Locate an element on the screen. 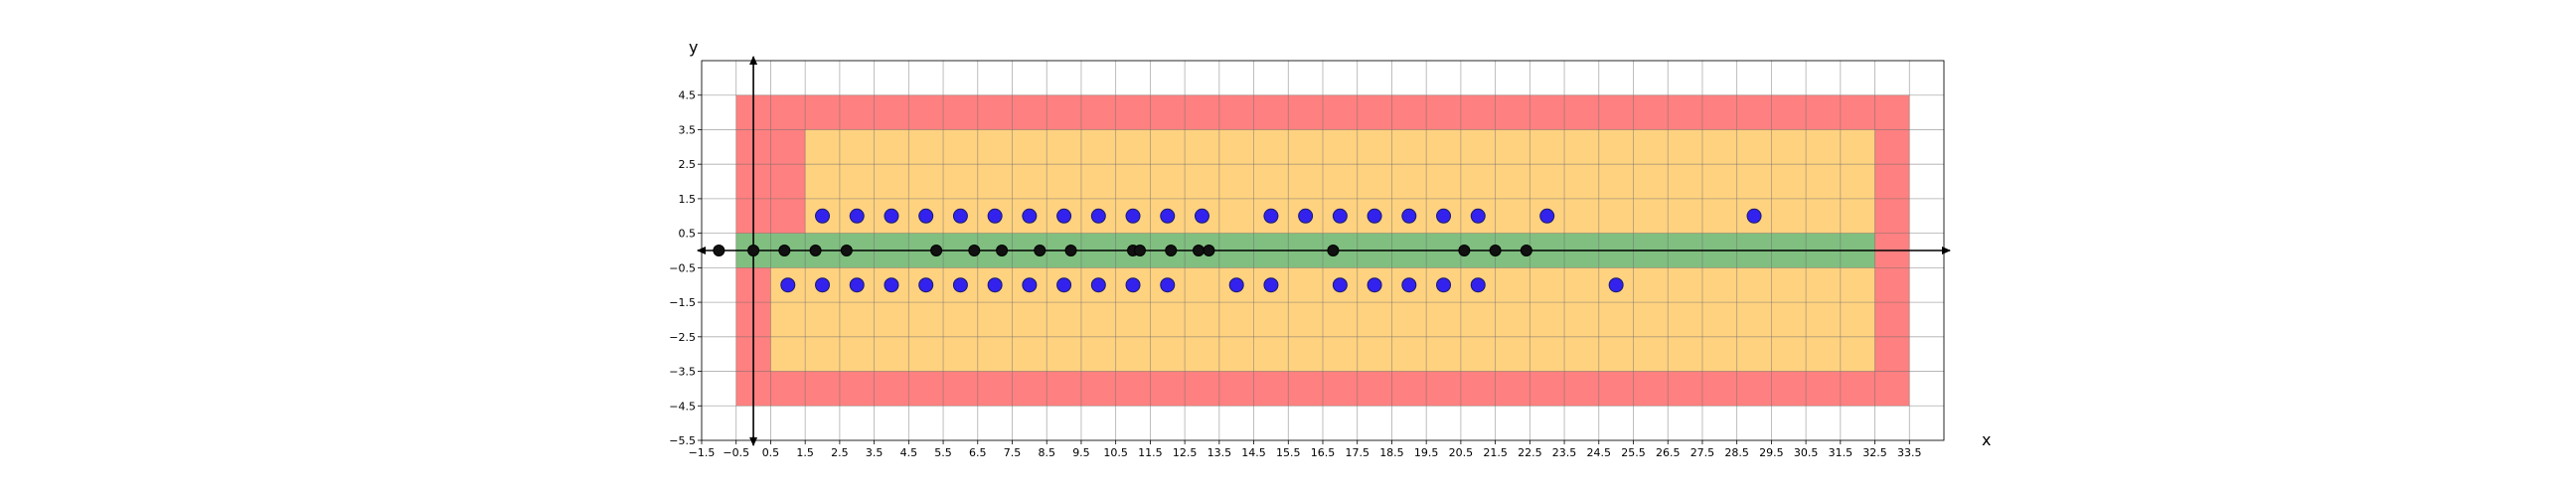  x-tick-label: 25.5 is located at coordinates (1633, 452).